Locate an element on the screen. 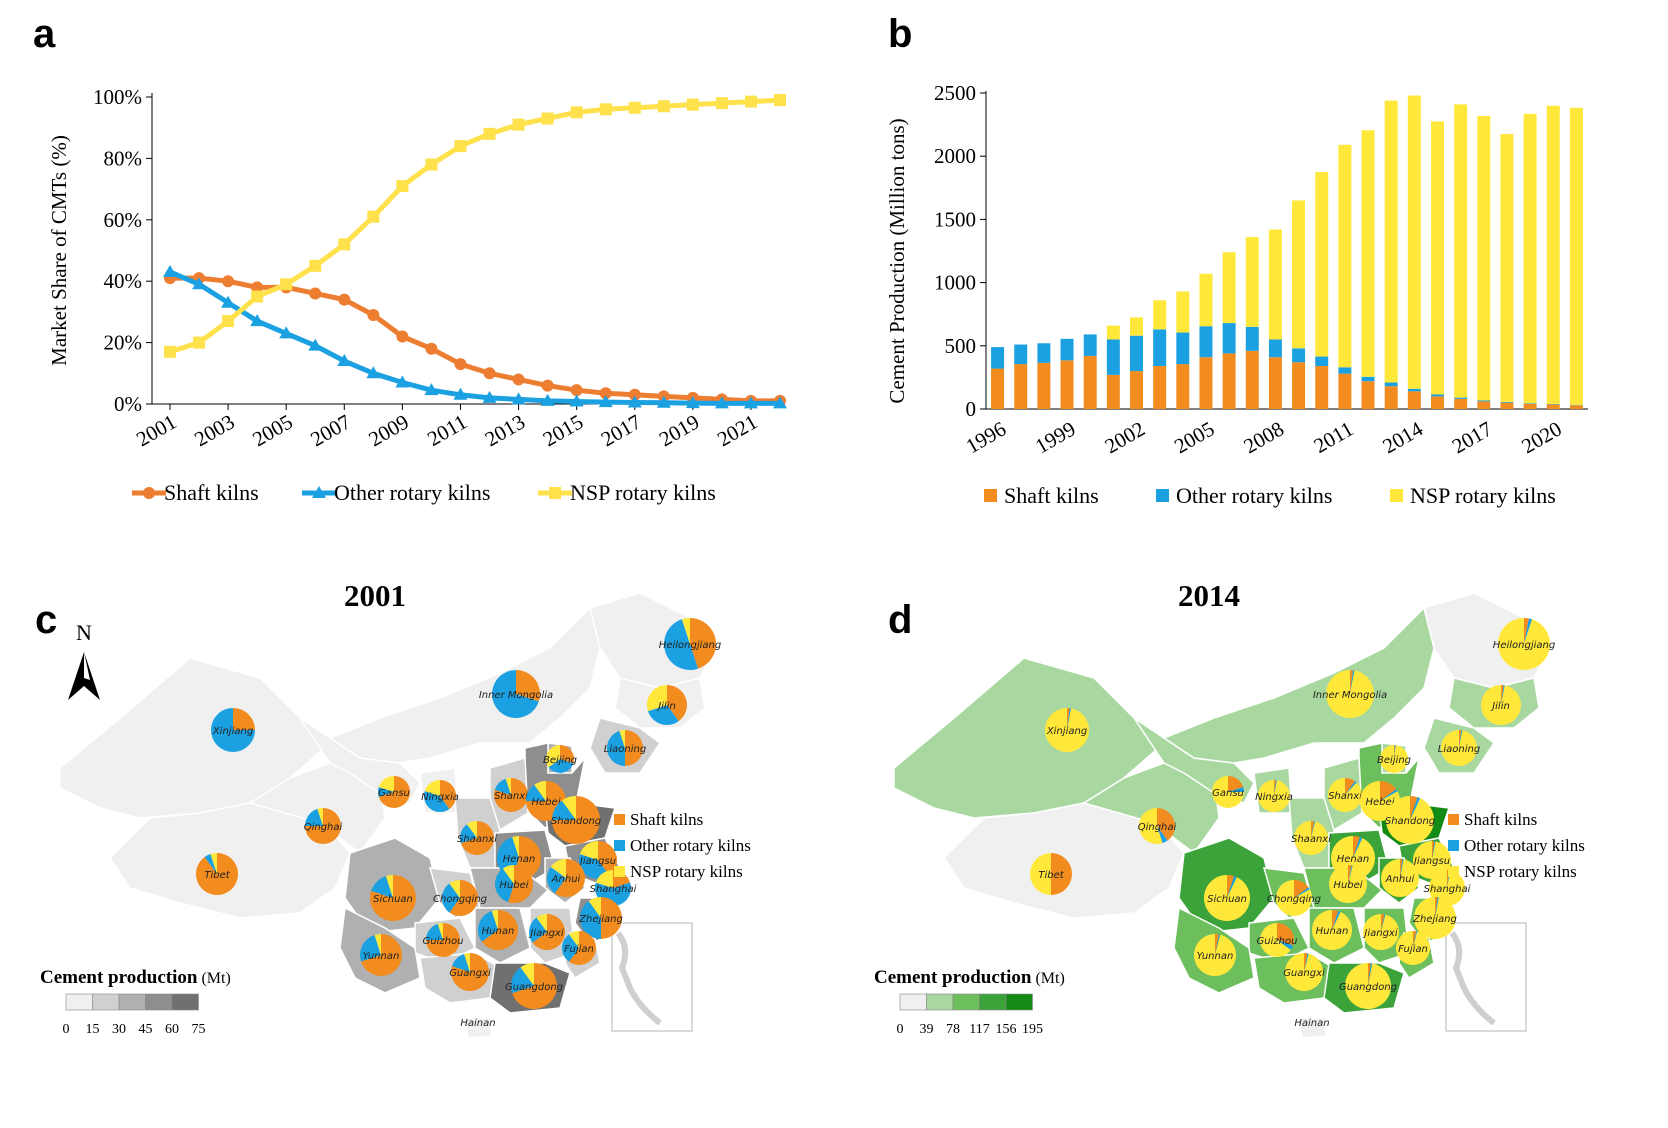  bar-2015-s2 is located at coordinates (1437, 258).